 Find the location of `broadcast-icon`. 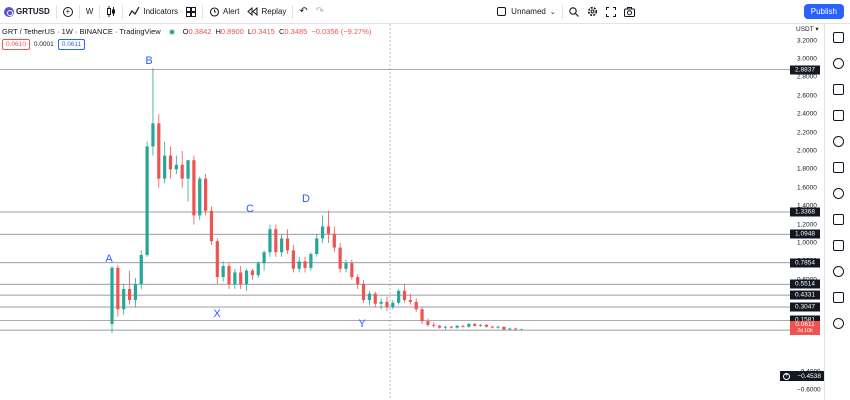

broadcast-icon is located at coordinates (838, 245).